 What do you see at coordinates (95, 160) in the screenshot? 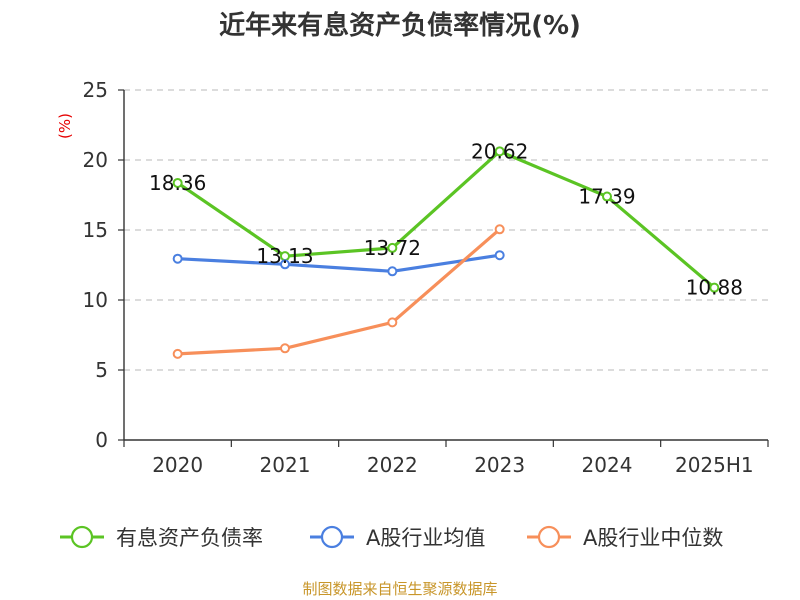
I see `y-tick-label: 20` at bounding box center [95, 160].